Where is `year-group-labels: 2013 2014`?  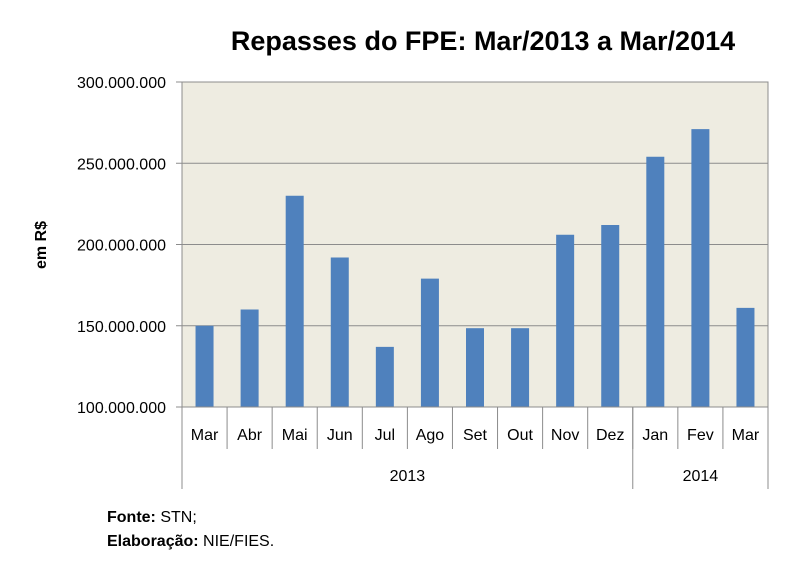 year-group-labels: 2013 2014 is located at coordinates (554, 476).